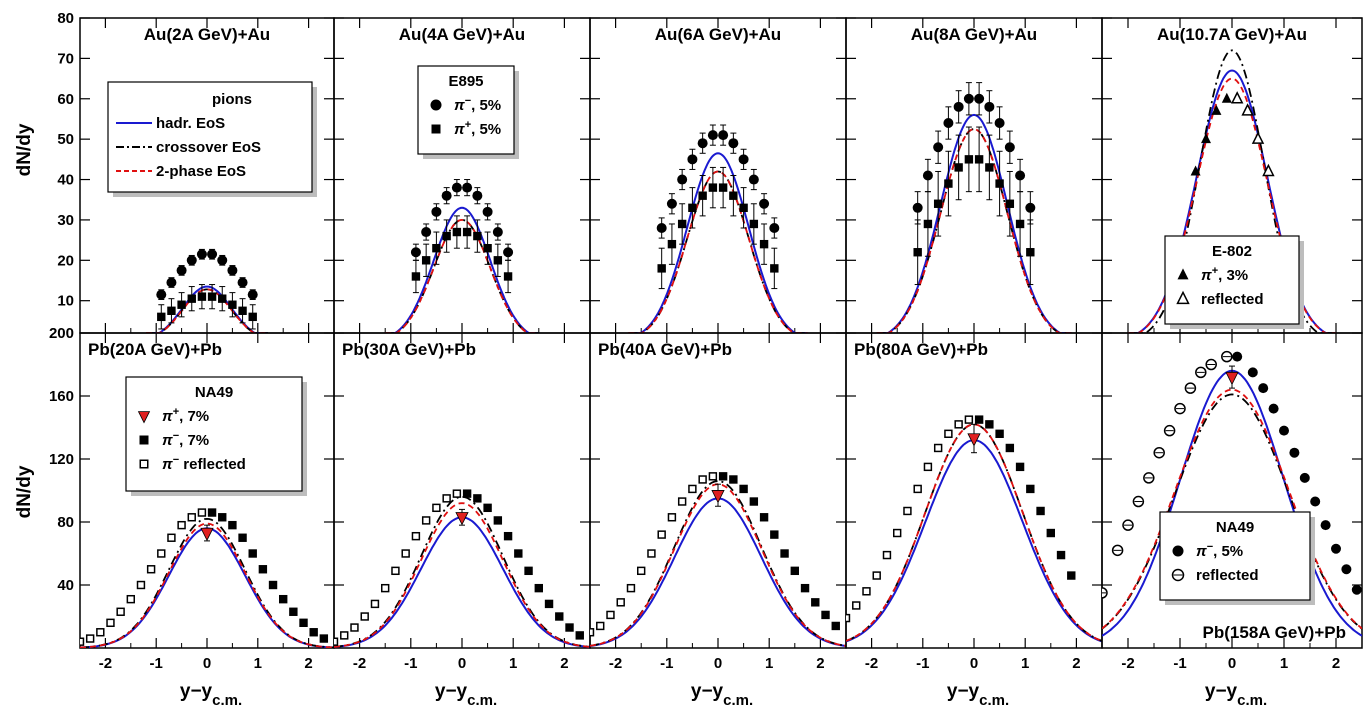 The width and height of the screenshot is (1369, 715). I want to click on model-curves, so click(462, 269).